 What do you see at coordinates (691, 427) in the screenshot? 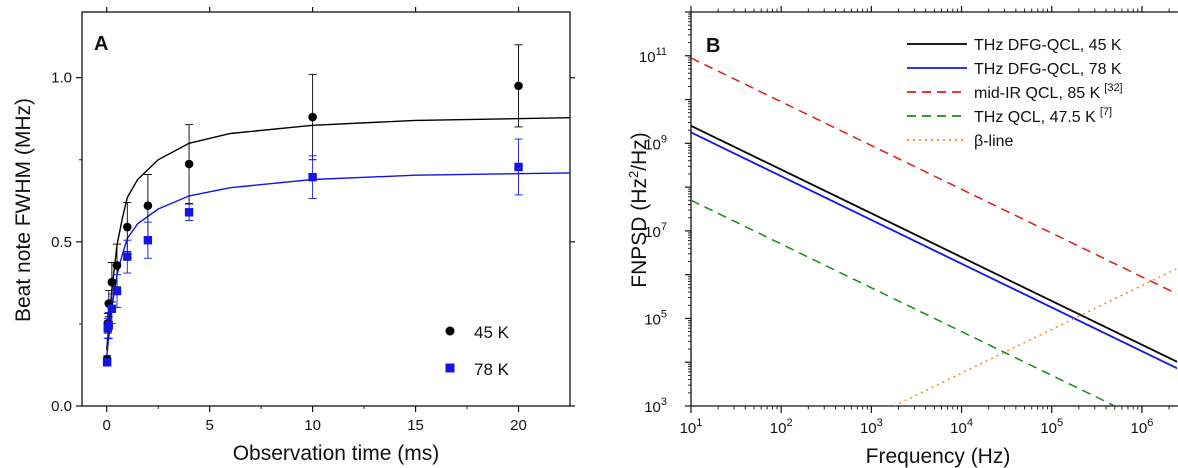
I see `panel-b-x-tick-label: 10¹` at bounding box center [691, 427].